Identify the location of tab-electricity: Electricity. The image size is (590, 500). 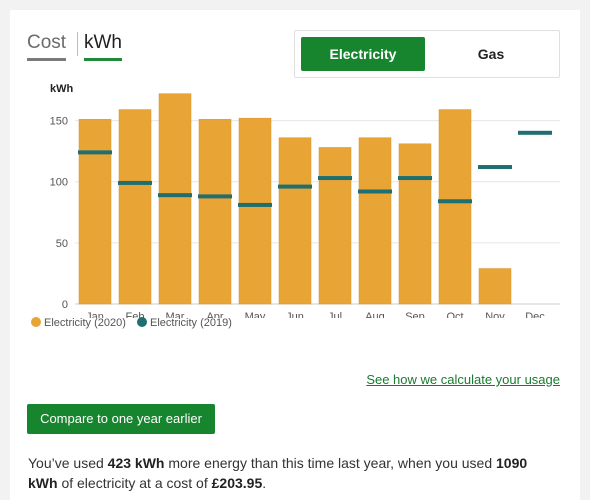
(363, 54).